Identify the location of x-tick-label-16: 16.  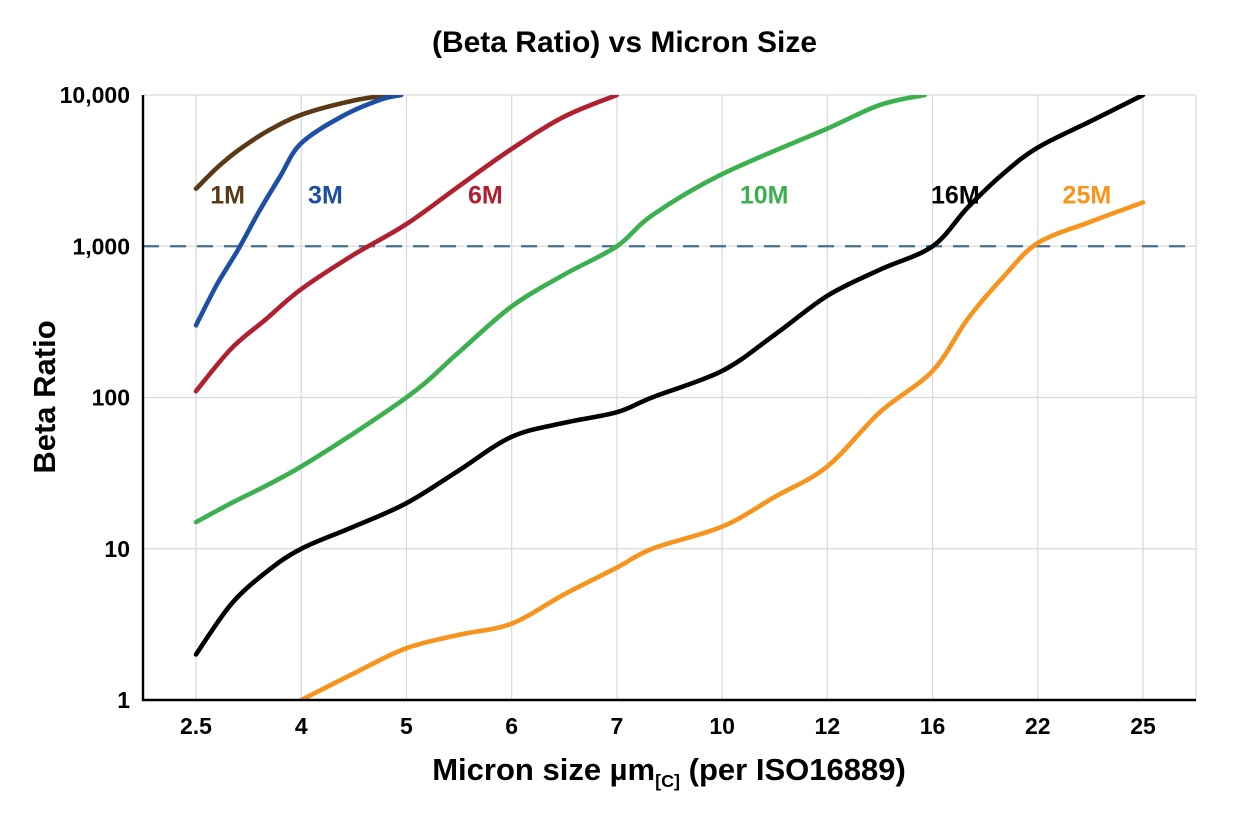
(933, 726).